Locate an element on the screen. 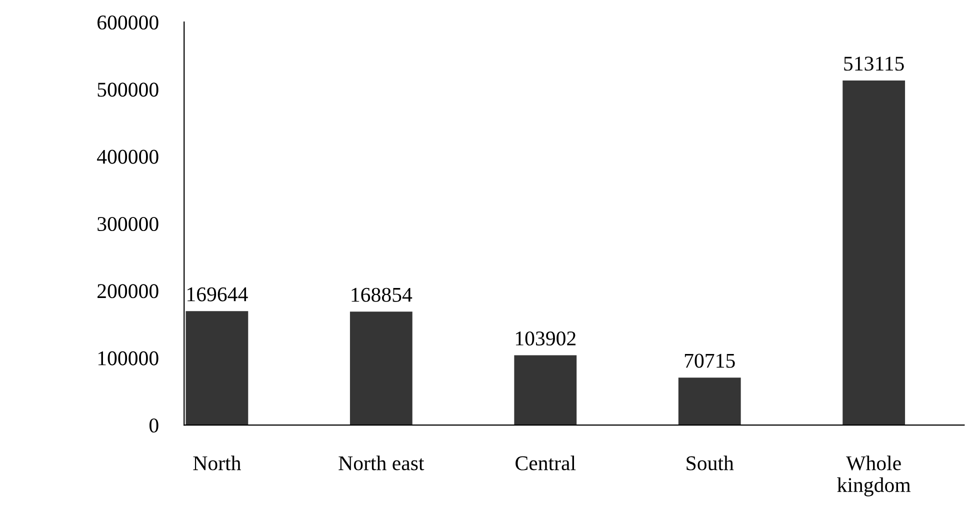  data-label: 169644 is located at coordinates (218, 294).